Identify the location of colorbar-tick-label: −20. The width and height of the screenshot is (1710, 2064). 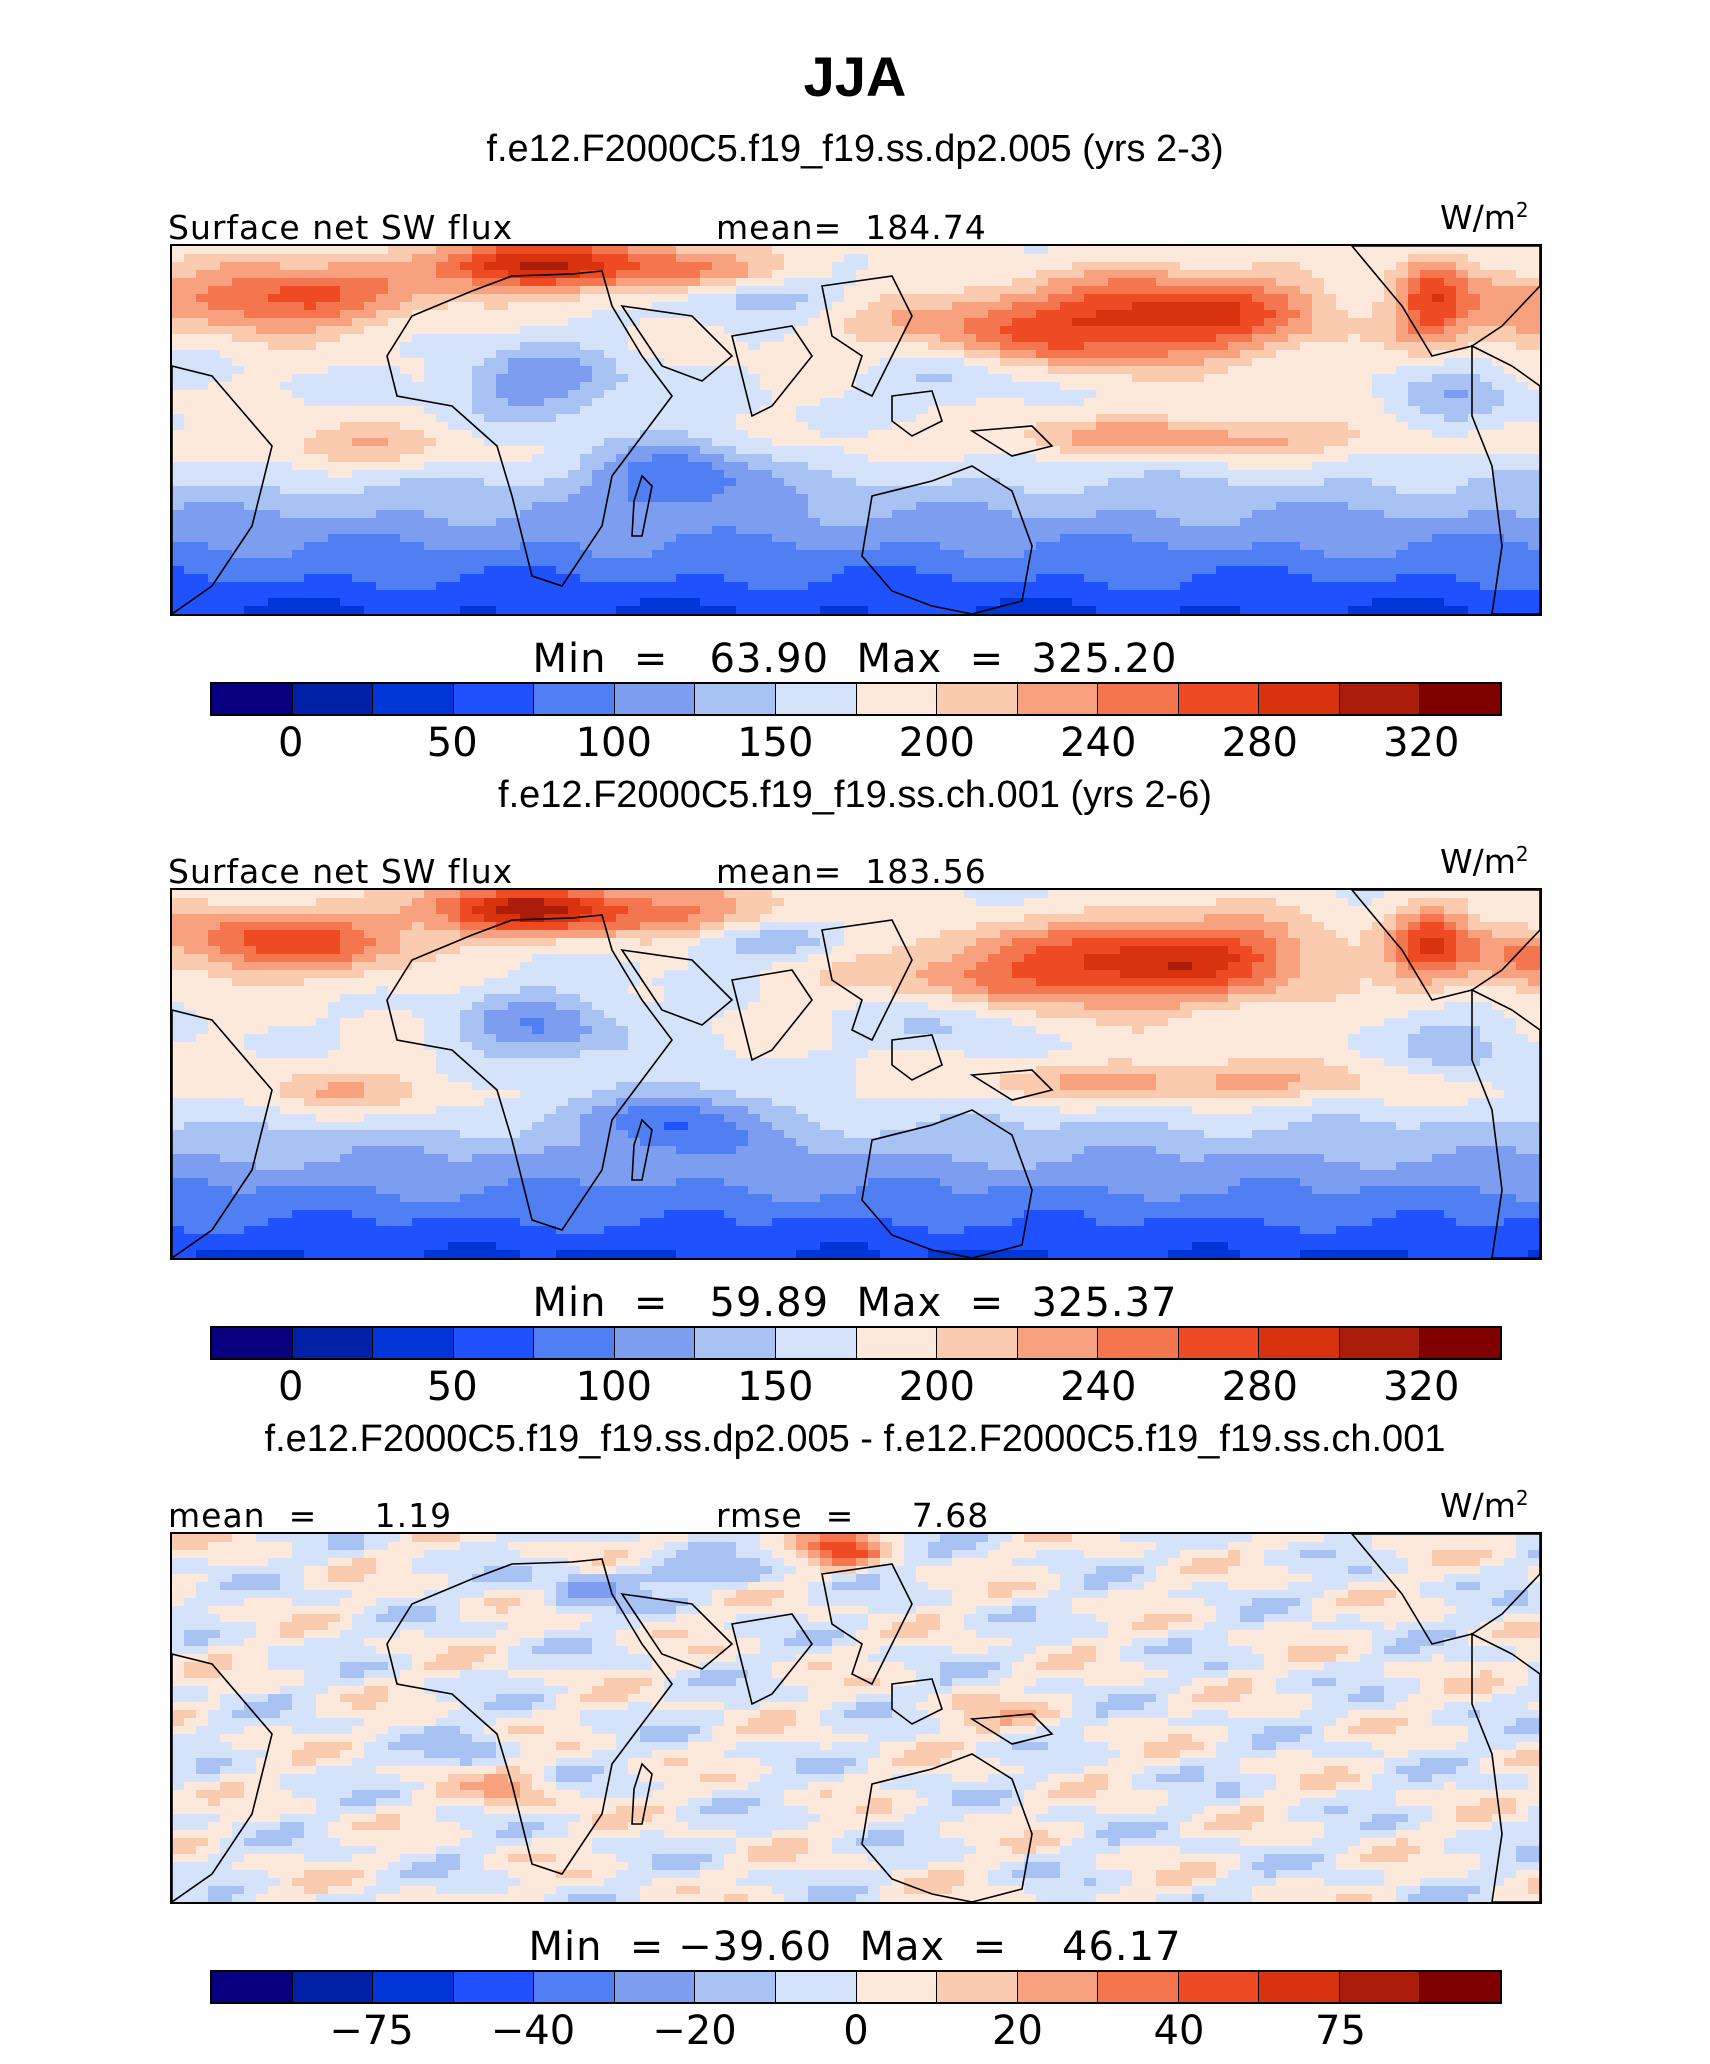
(694, 2031).